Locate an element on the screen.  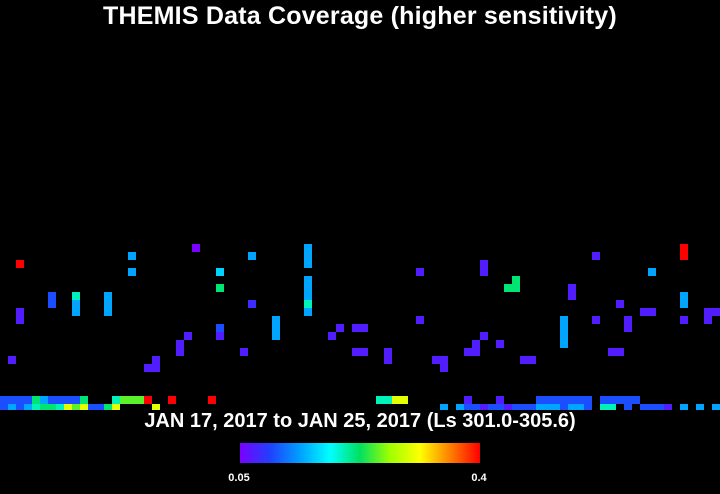
colorbar-min-label: 0.05 is located at coordinates (239, 478).